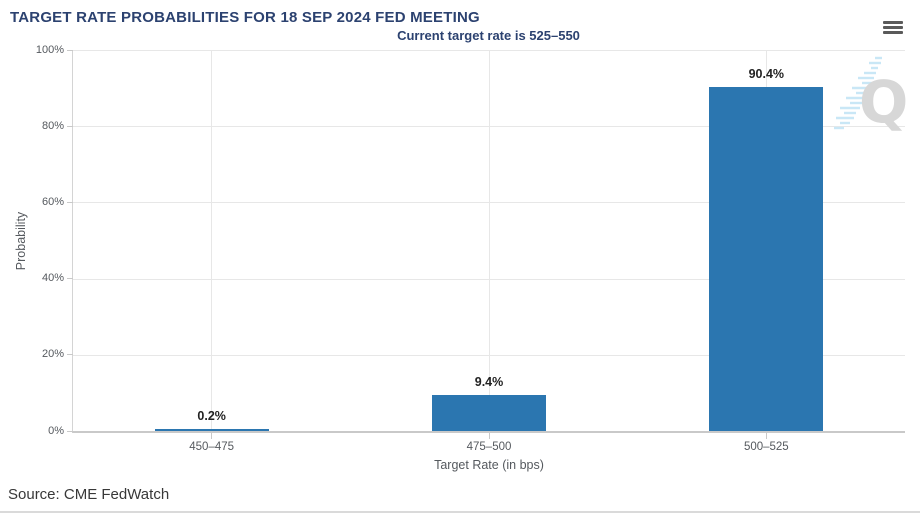  Describe the element at coordinates (21, 241) in the screenshot. I see `y-axis-title: Probability` at that location.